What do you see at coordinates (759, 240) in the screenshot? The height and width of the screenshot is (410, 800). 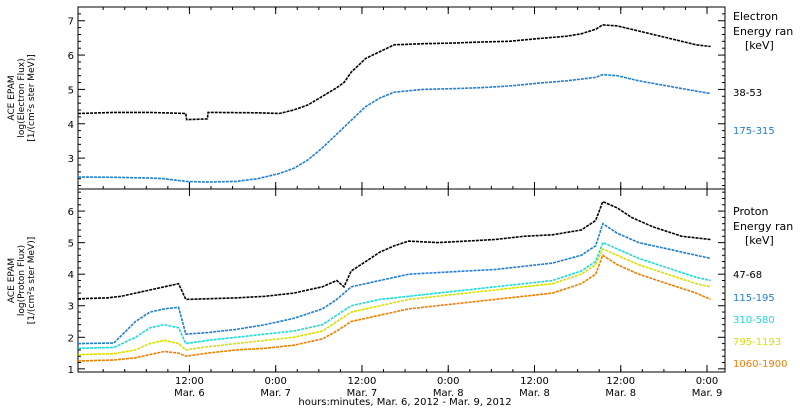 I see `proton-legend-title: [keV]` at bounding box center [759, 240].